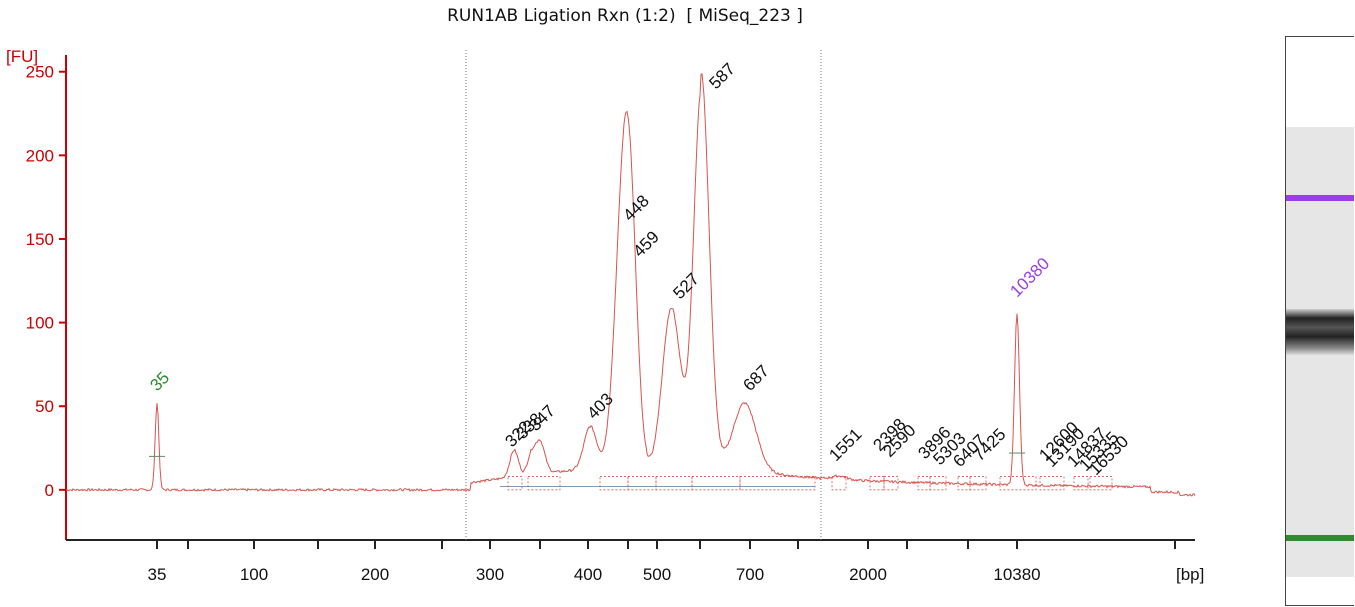 This screenshot has height=607, width=1355. What do you see at coordinates (1320, 538) in the screenshot?
I see `lower-marker-band` at bounding box center [1320, 538].